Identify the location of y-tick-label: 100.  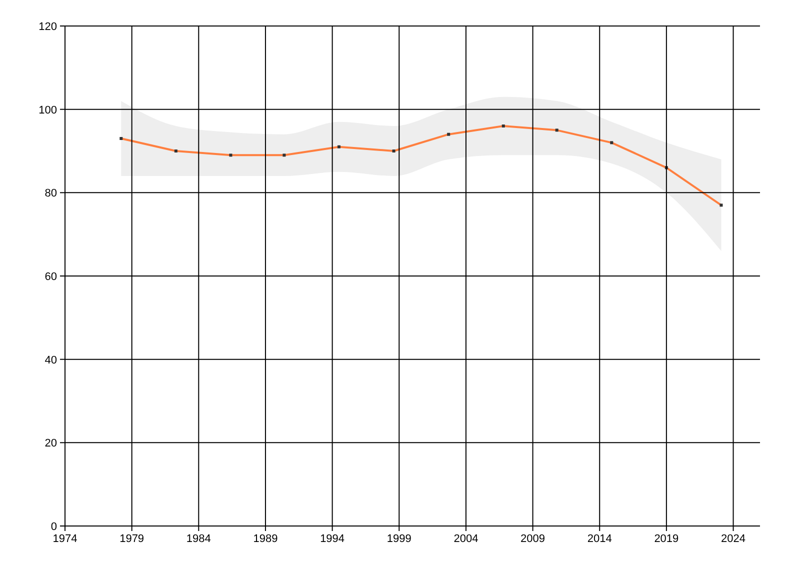
(47, 110).